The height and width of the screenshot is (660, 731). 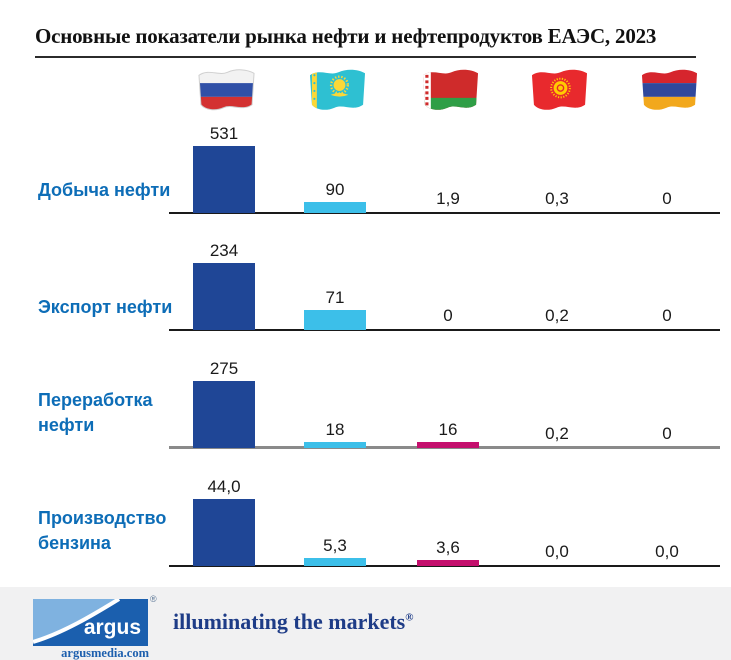 I want to click on value-label-russia: 531, so click(x=224, y=133).